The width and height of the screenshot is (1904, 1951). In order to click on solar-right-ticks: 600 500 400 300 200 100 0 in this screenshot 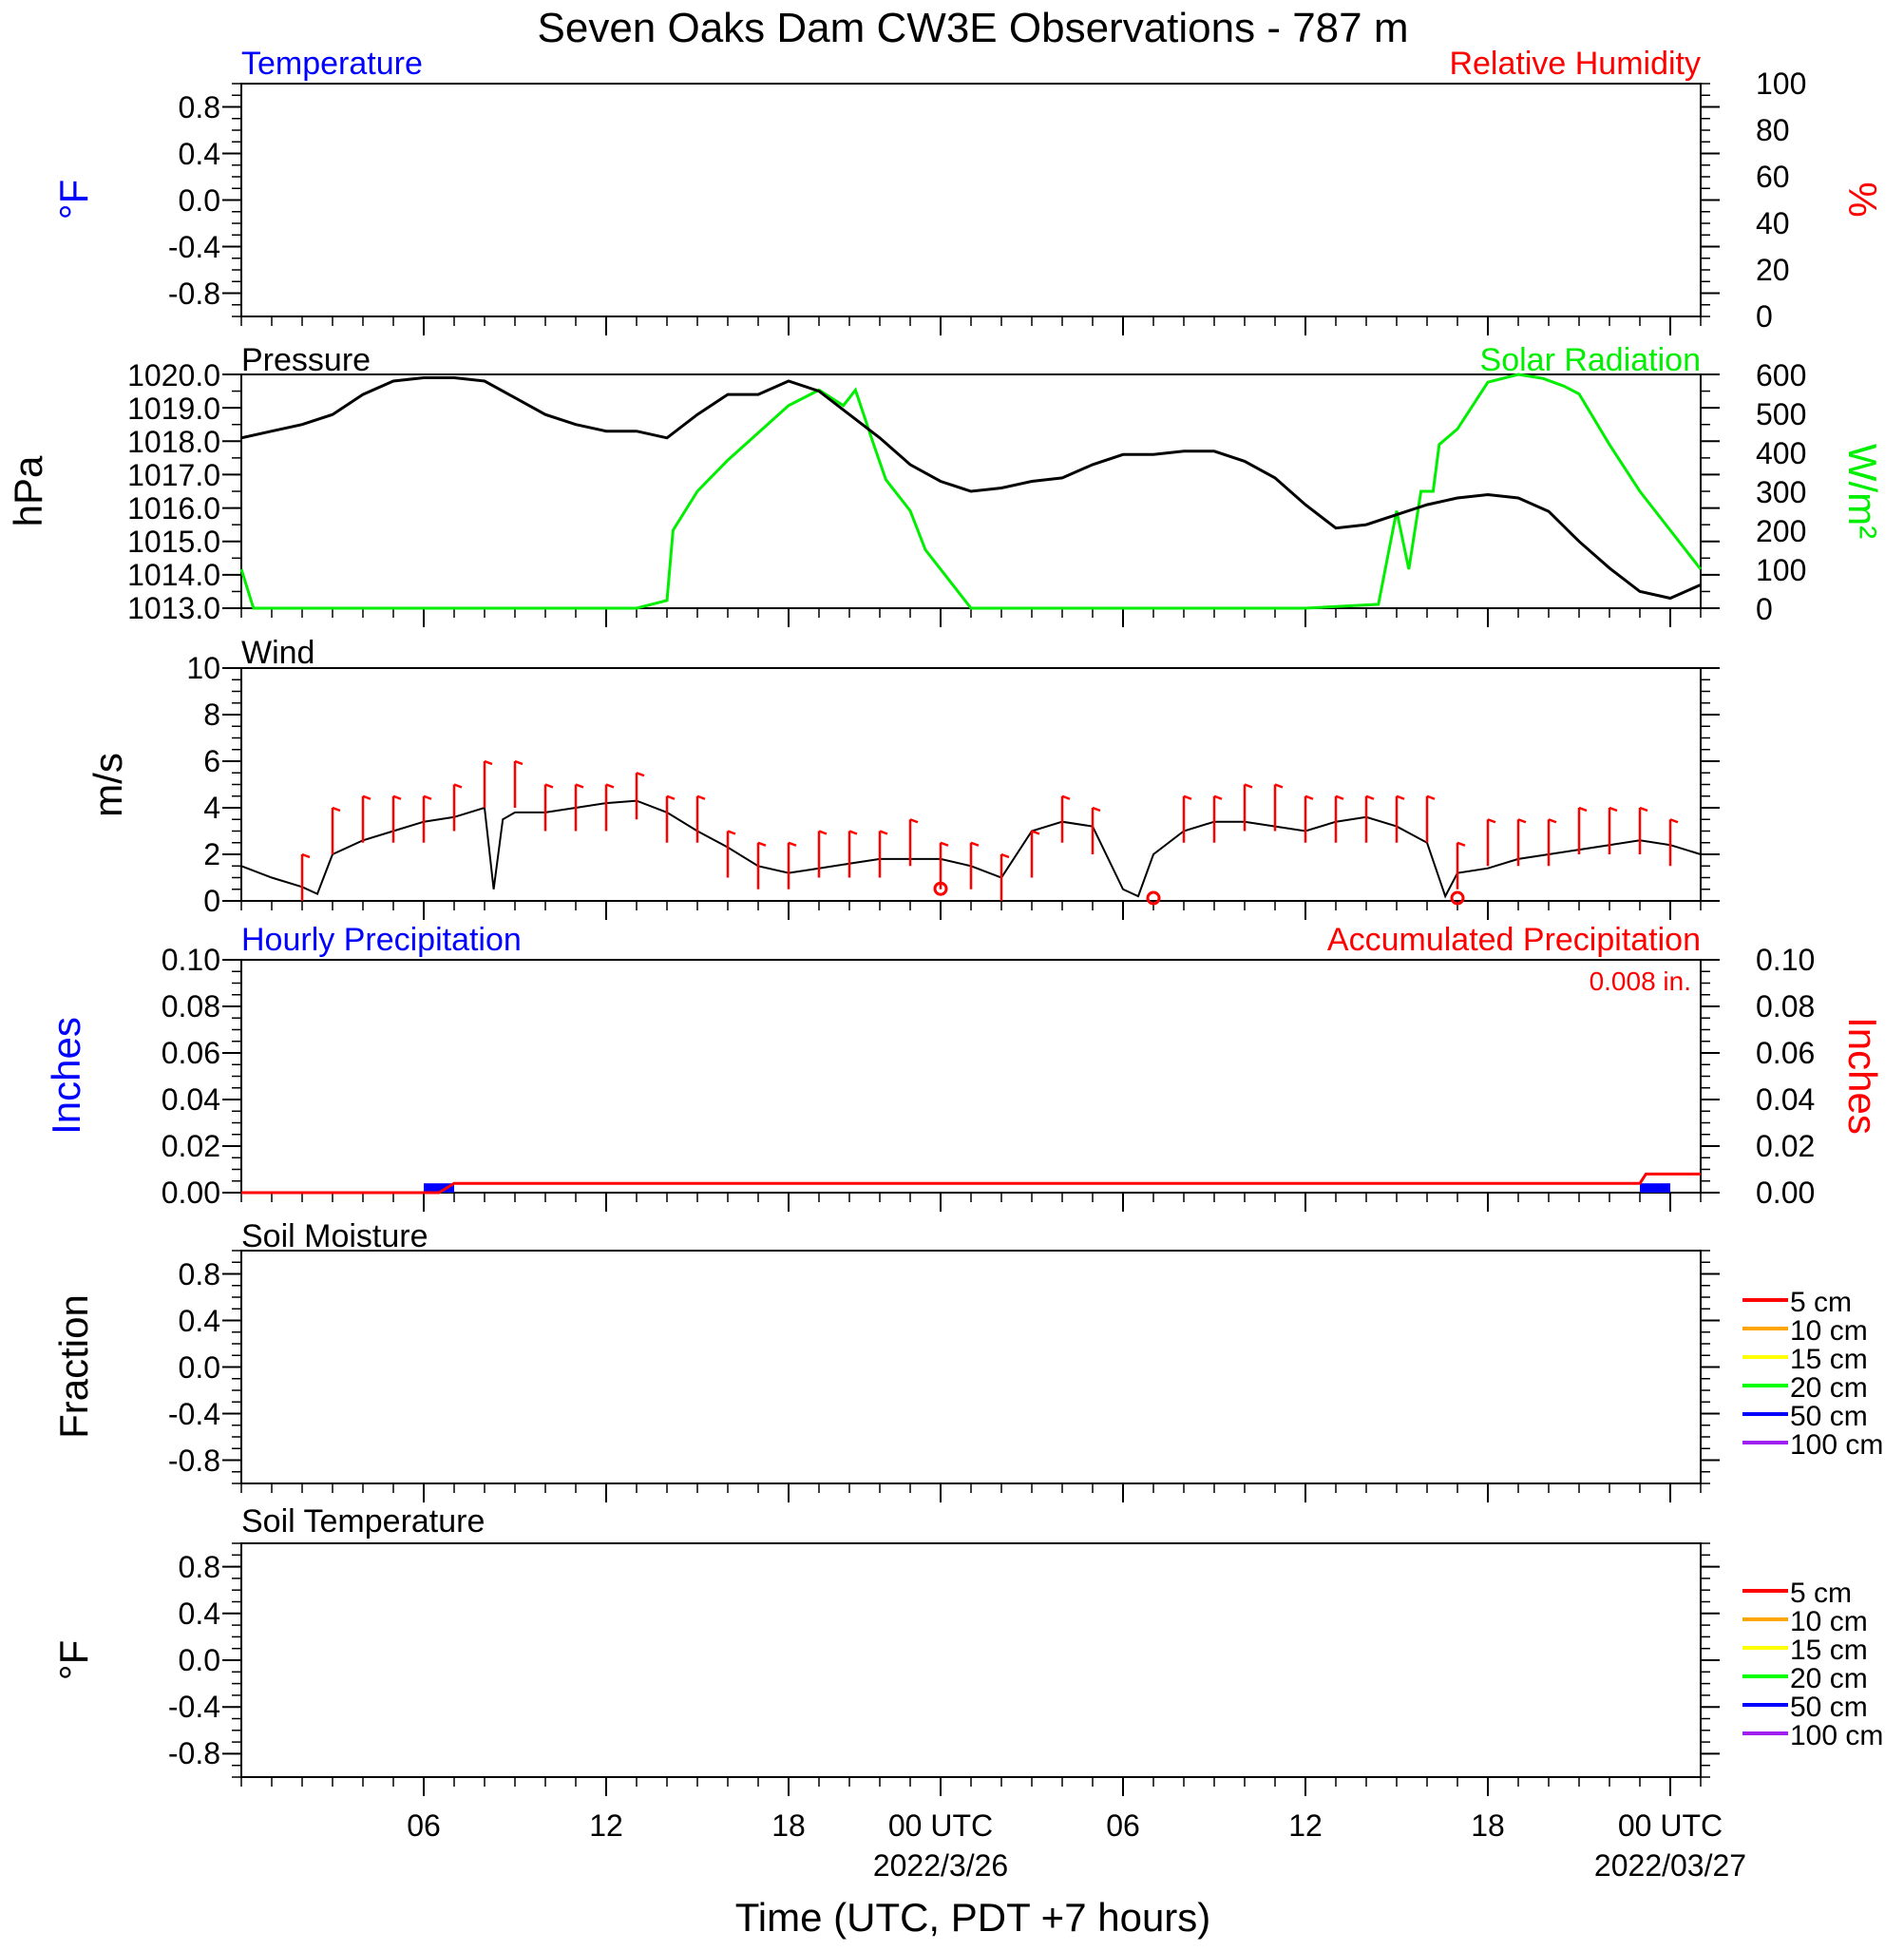, I will do `click(1781, 492)`.